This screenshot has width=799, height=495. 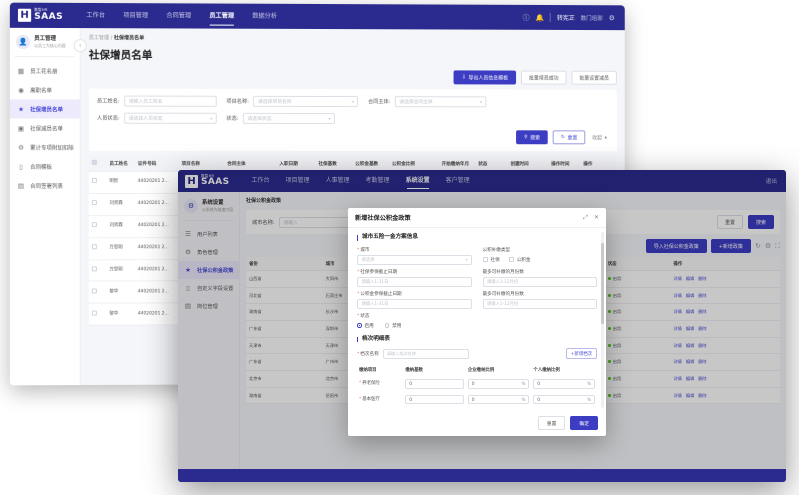 I want to click on nav-item-2: 合同管理, so click(x=179, y=16).